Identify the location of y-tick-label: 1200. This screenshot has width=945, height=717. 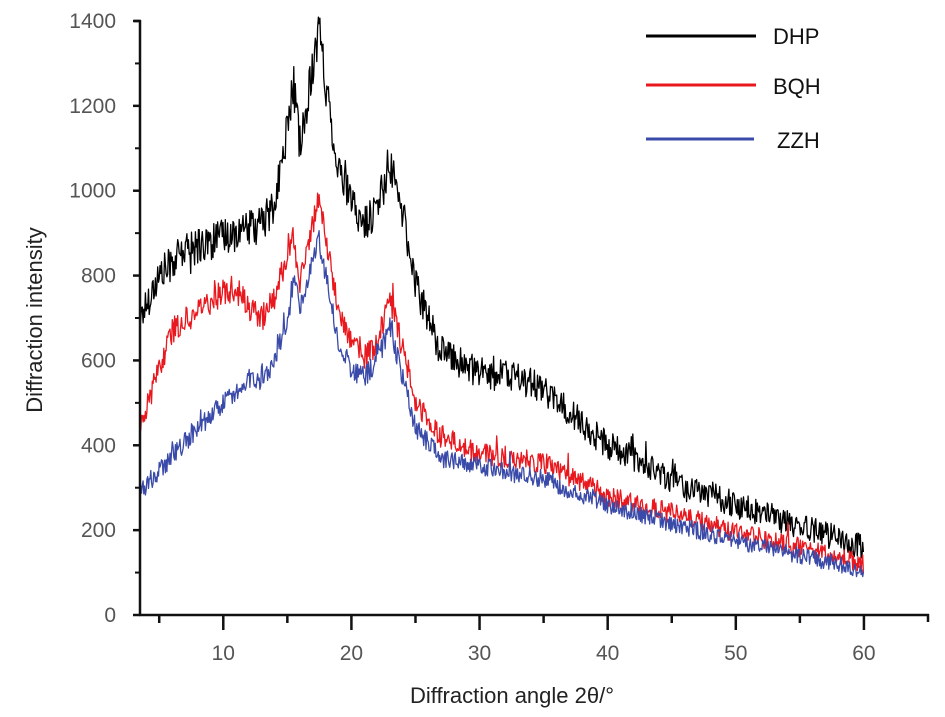
(92, 106).